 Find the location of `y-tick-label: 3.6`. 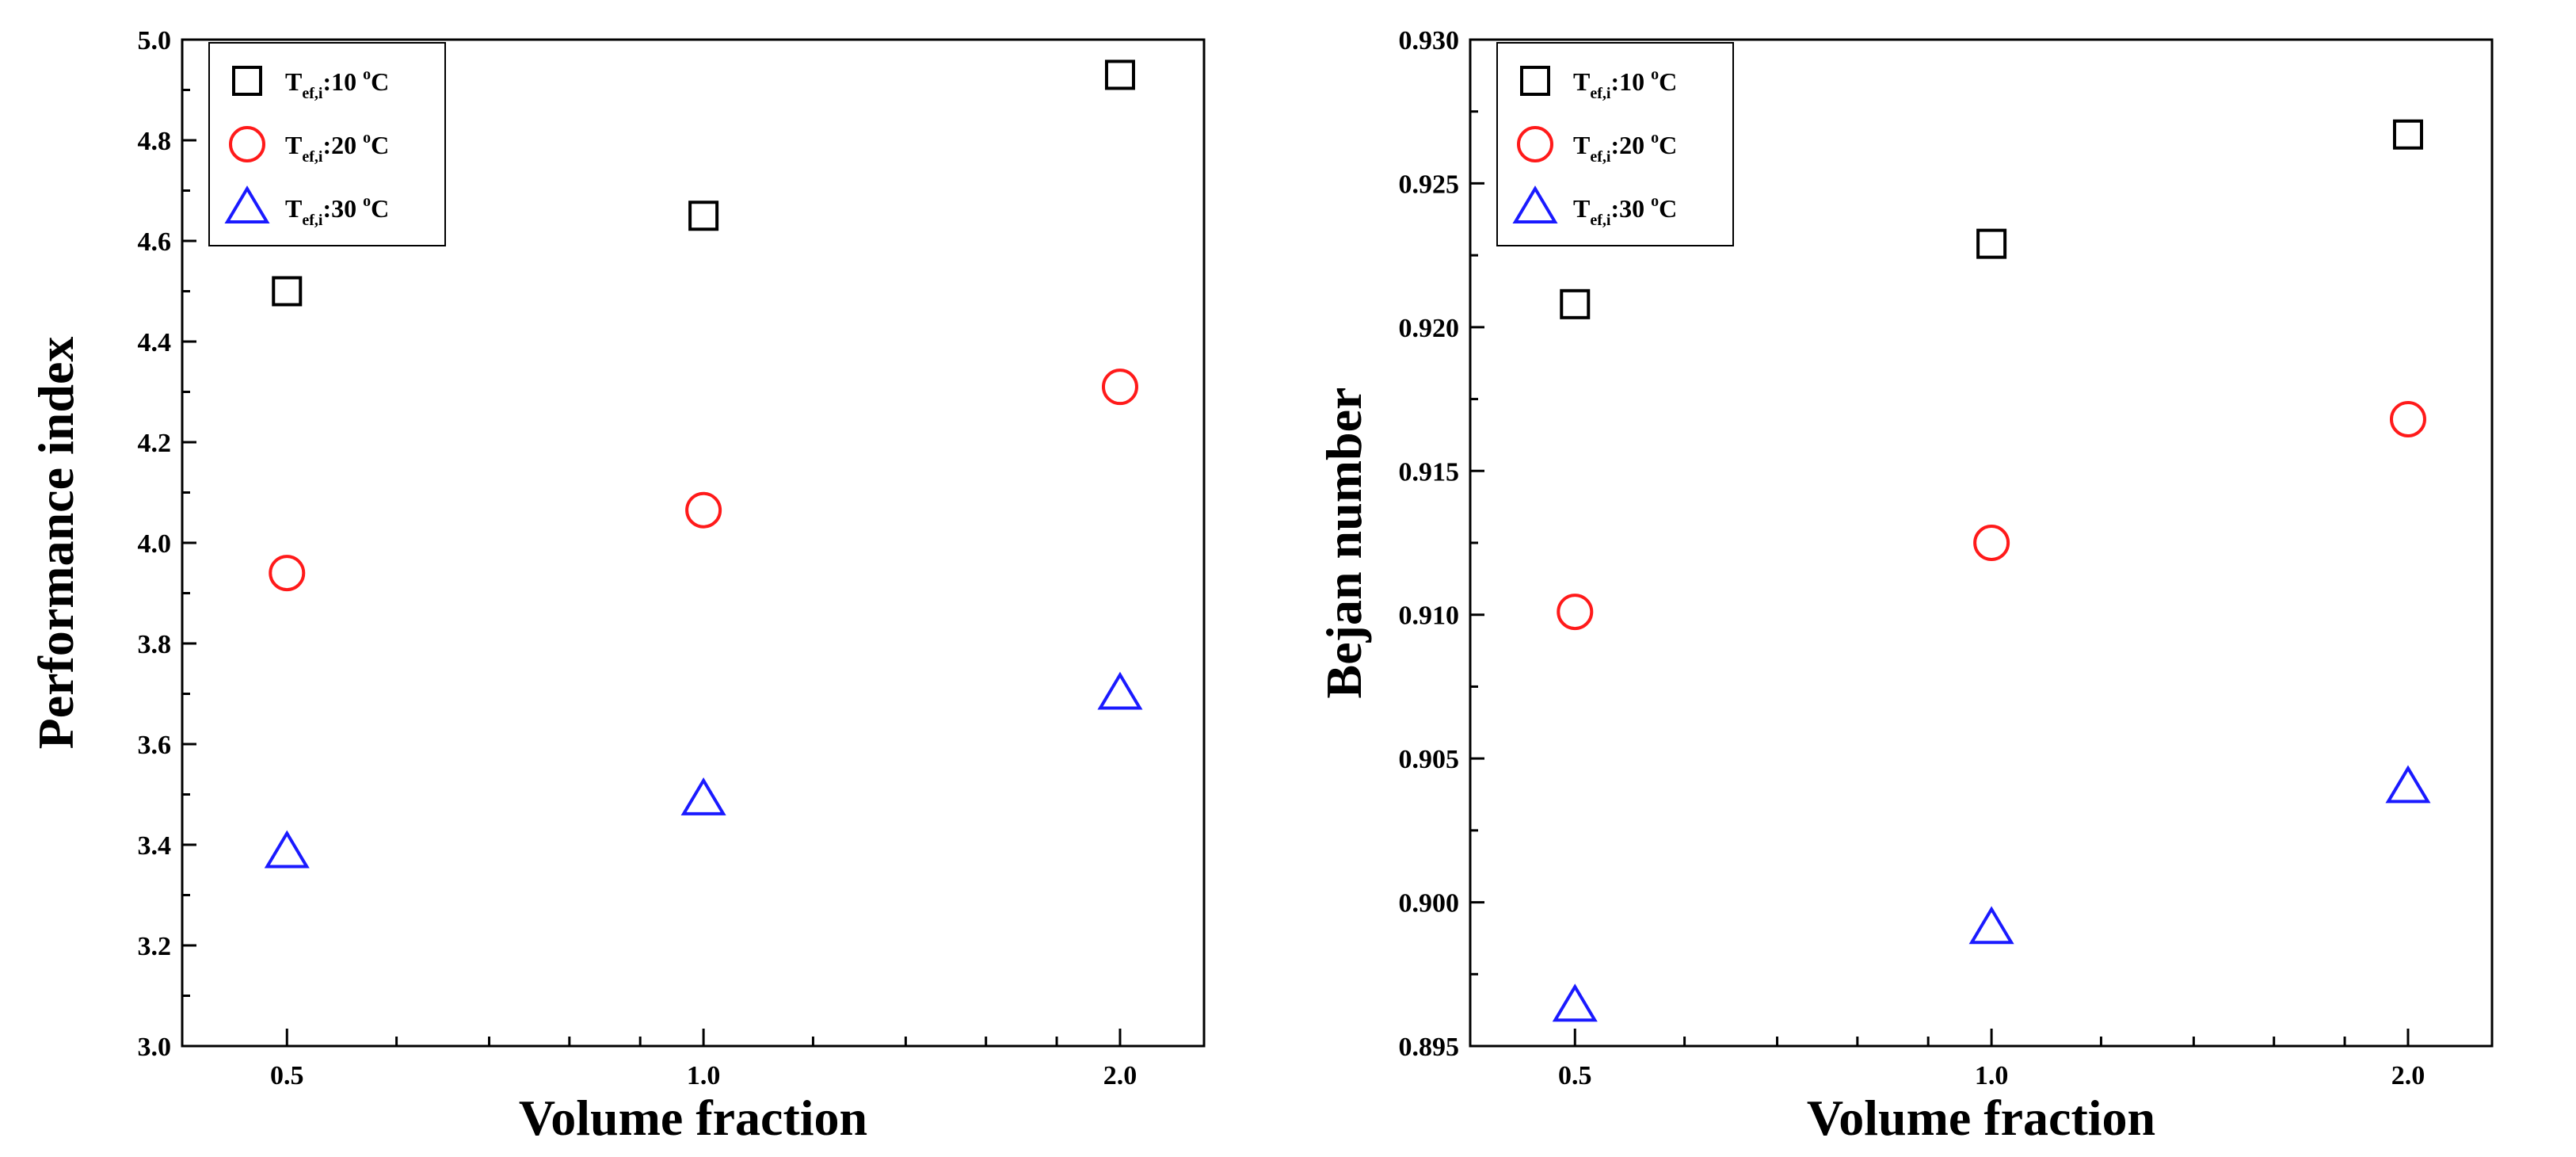

y-tick-label: 3.6 is located at coordinates (155, 745).